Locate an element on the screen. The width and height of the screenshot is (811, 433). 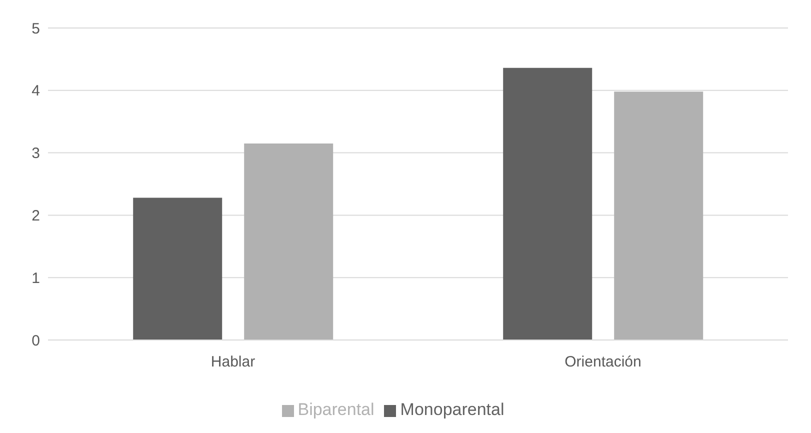
y-tick-label: 2 is located at coordinates (36, 216).